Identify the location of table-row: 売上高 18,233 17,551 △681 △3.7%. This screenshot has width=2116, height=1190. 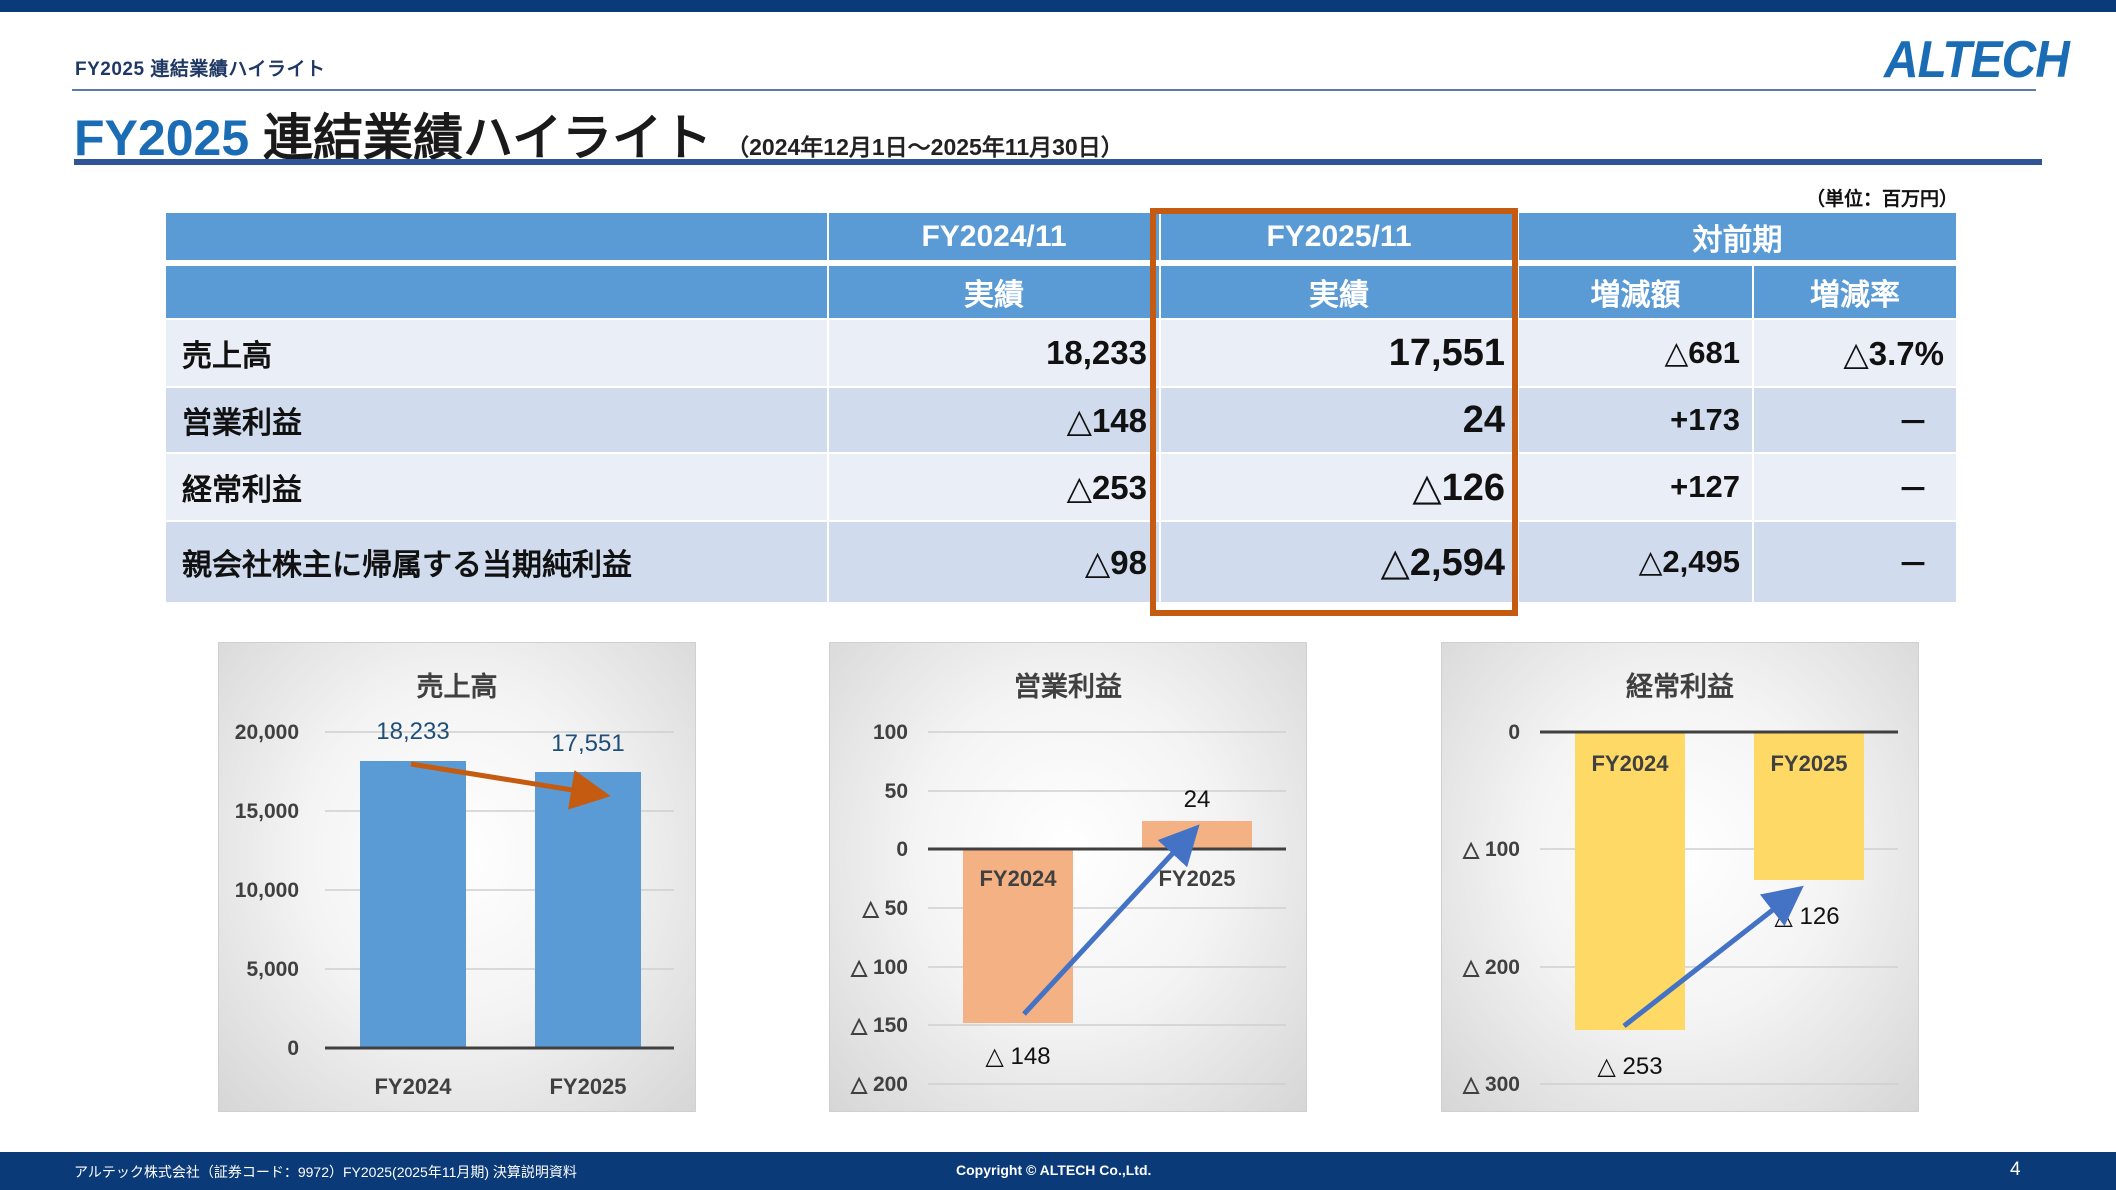
(1061, 352).